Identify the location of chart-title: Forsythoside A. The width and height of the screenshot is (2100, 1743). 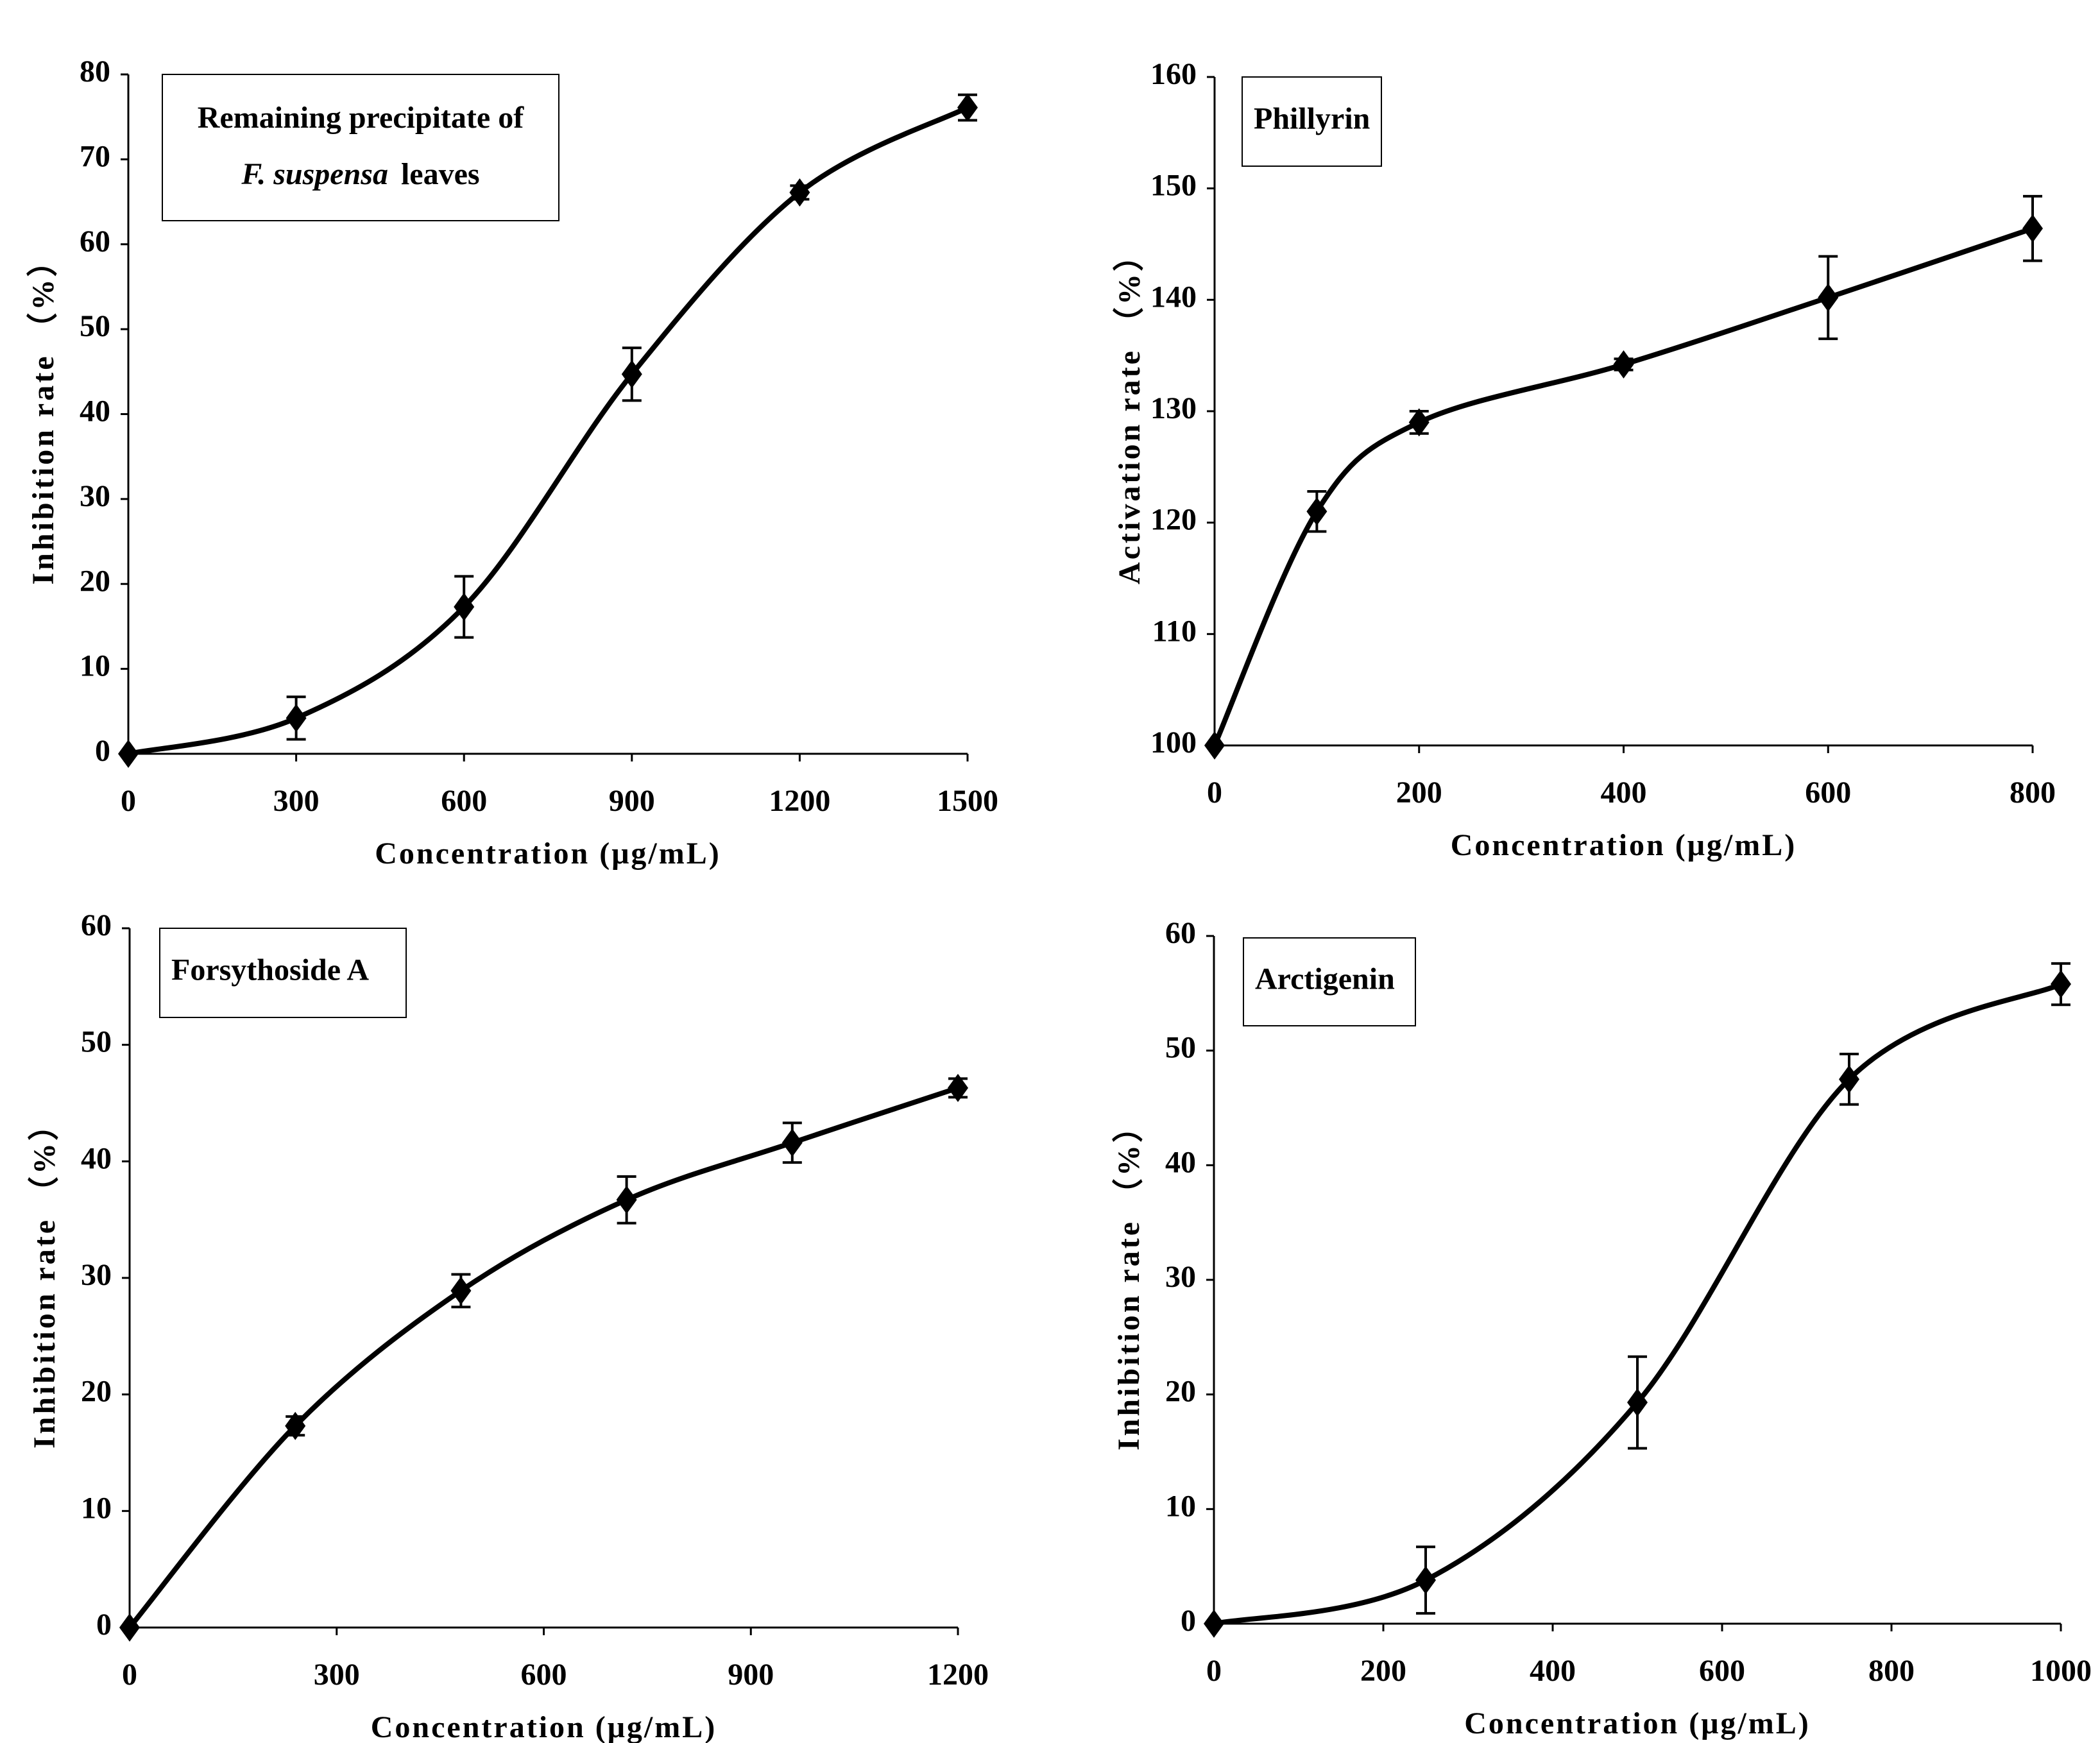
(270, 970).